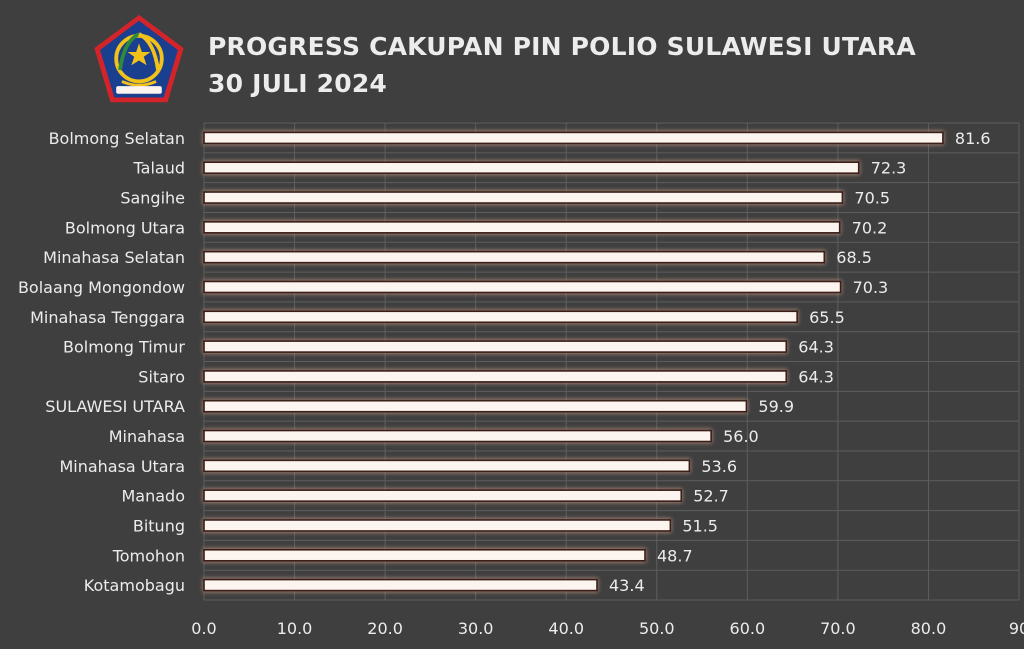 The height and width of the screenshot is (649, 1024). Describe the element at coordinates (101, 287) in the screenshot. I see `category-label: Bolaang Mongondow` at that location.